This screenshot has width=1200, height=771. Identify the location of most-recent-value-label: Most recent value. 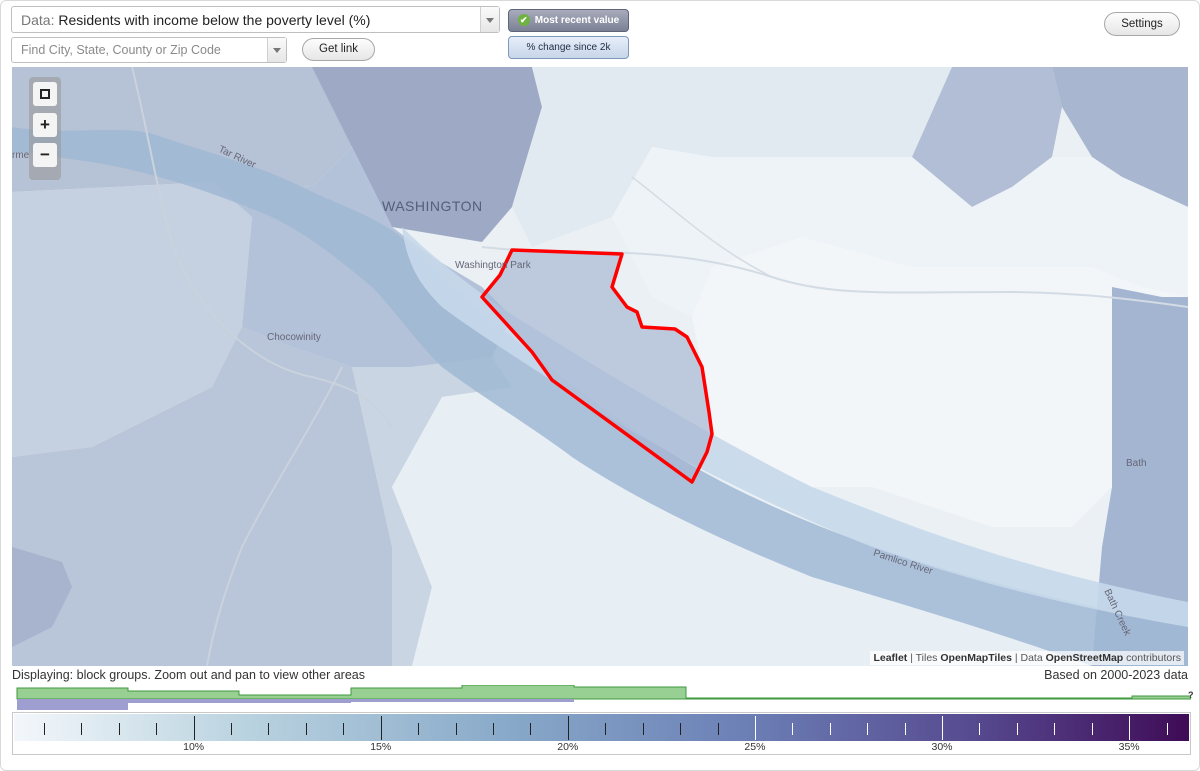
(577, 20).